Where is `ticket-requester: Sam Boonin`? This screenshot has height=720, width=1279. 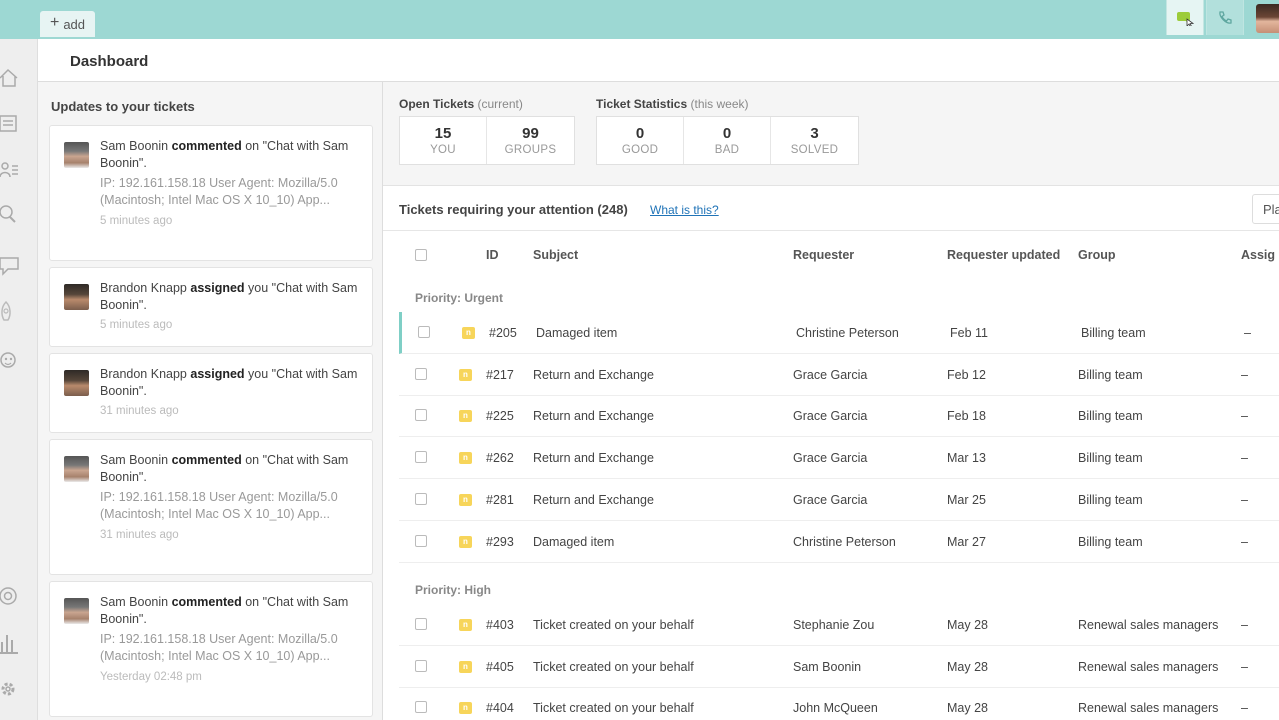
ticket-requester: Sam Boonin is located at coordinates (827, 666).